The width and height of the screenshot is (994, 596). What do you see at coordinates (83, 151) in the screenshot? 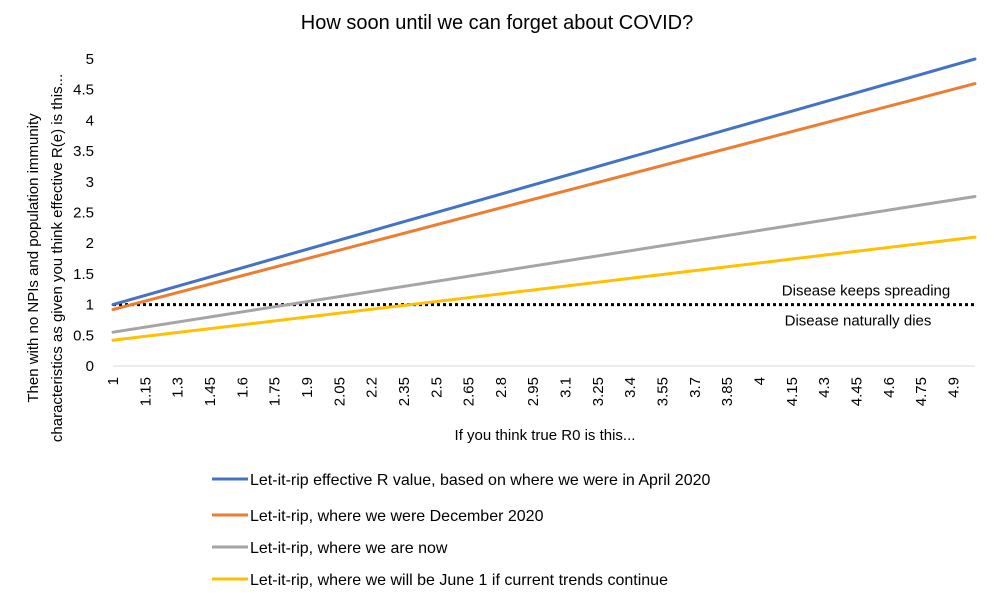
I see `y-tick-label: 3.5` at bounding box center [83, 151].